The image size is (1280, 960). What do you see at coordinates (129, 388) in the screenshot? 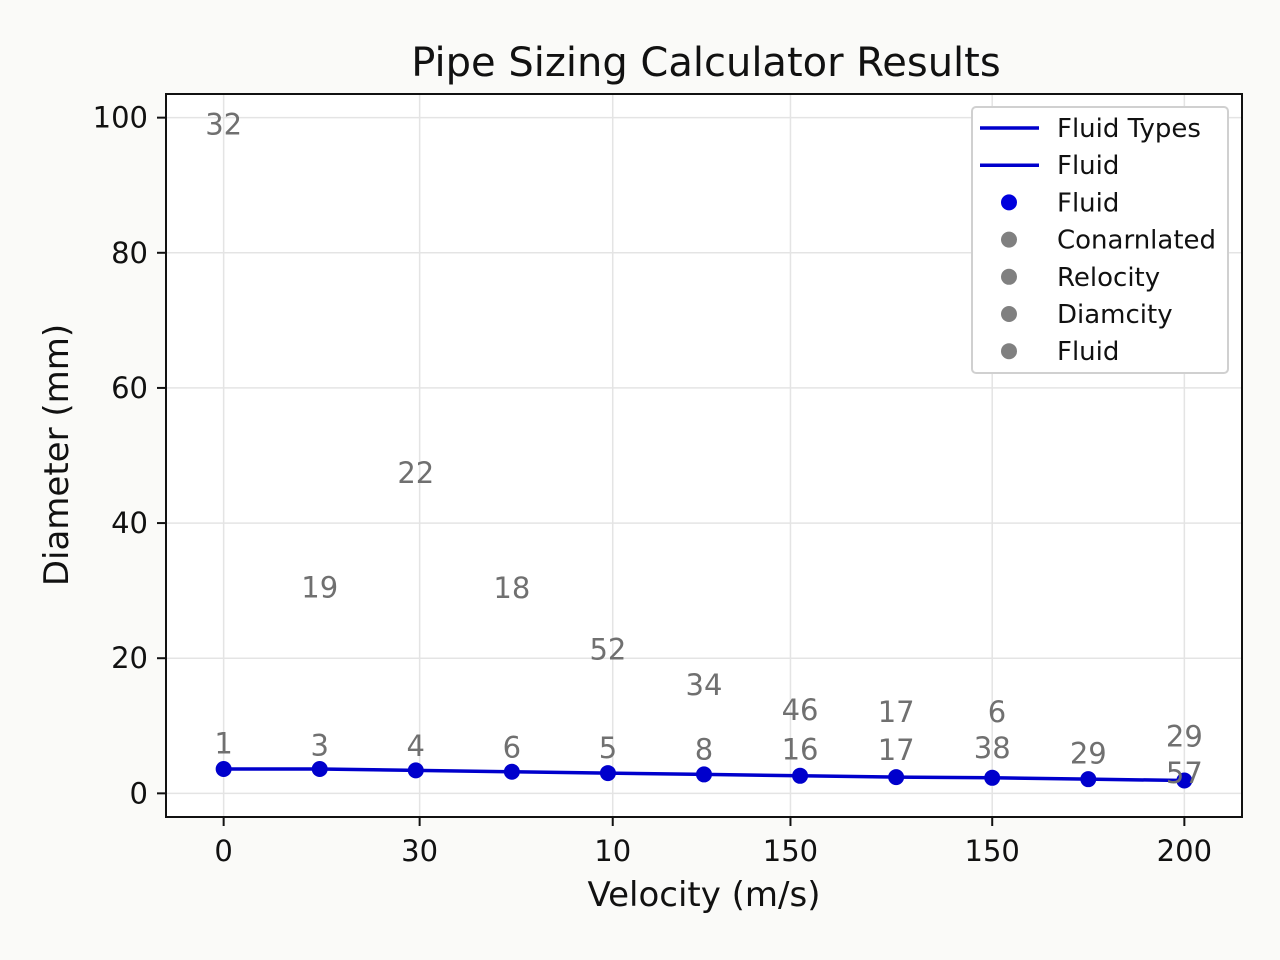
I see `y-tick-label: 60` at bounding box center [129, 388].